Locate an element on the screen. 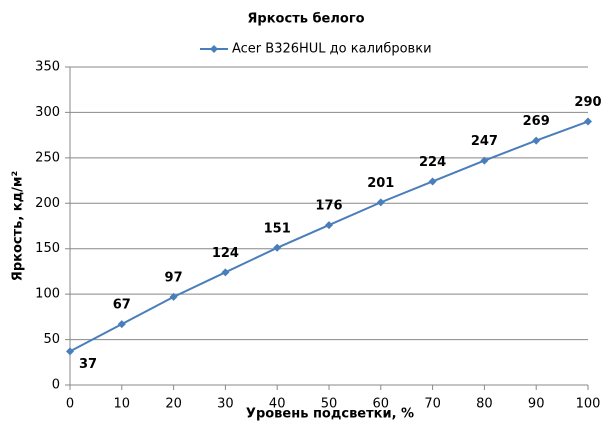  x-tick-label: 60 is located at coordinates (381, 404).